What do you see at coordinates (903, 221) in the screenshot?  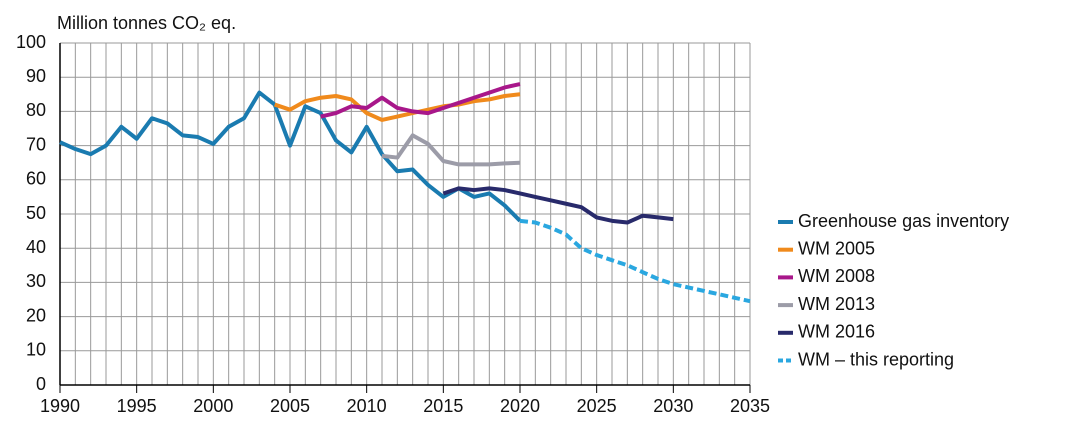 I see `legend-label: Greenhouse gas inventory` at bounding box center [903, 221].